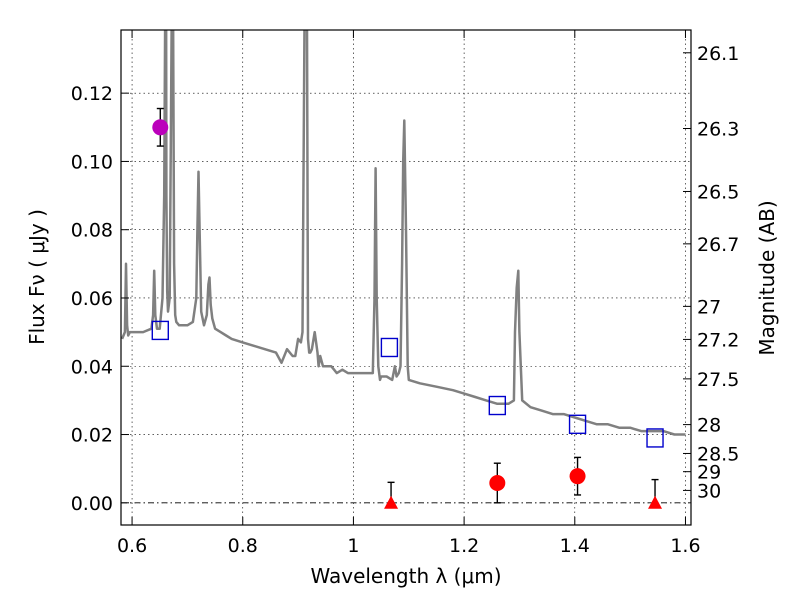 This screenshot has width=800, height=600. What do you see at coordinates (709, 307) in the screenshot?
I see `right-tick-label: 27` at bounding box center [709, 307].